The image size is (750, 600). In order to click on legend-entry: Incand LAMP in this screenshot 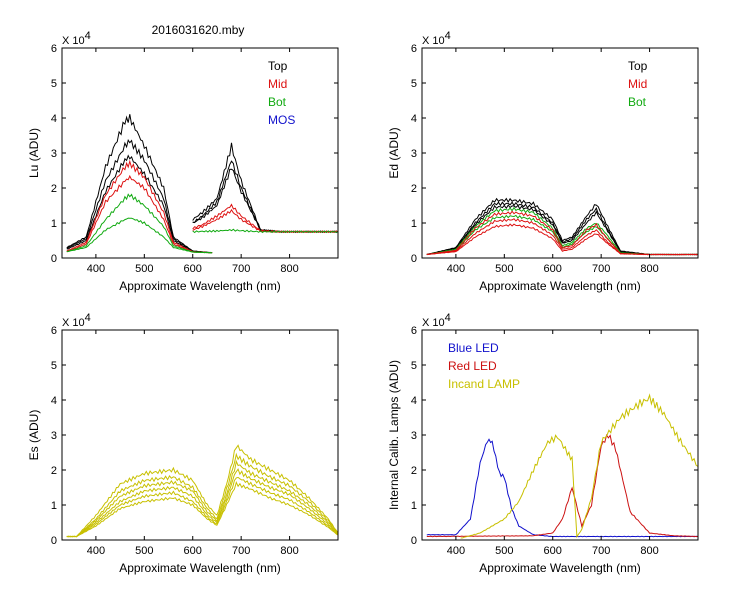, I will do `click(484, 384)`.